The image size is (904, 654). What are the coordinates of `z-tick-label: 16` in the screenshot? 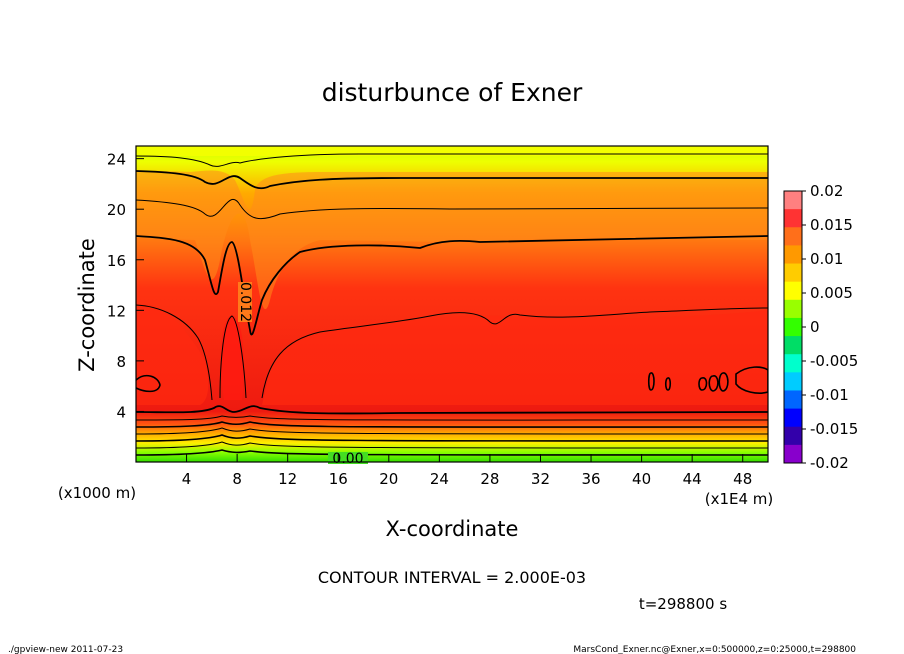 It's located at (116, 261).